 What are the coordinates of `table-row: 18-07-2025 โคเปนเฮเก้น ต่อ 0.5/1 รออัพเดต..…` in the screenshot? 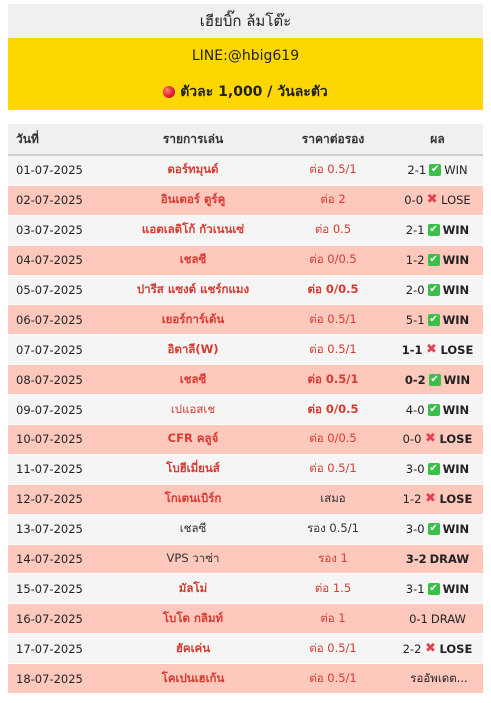 It's located at (245, 679).